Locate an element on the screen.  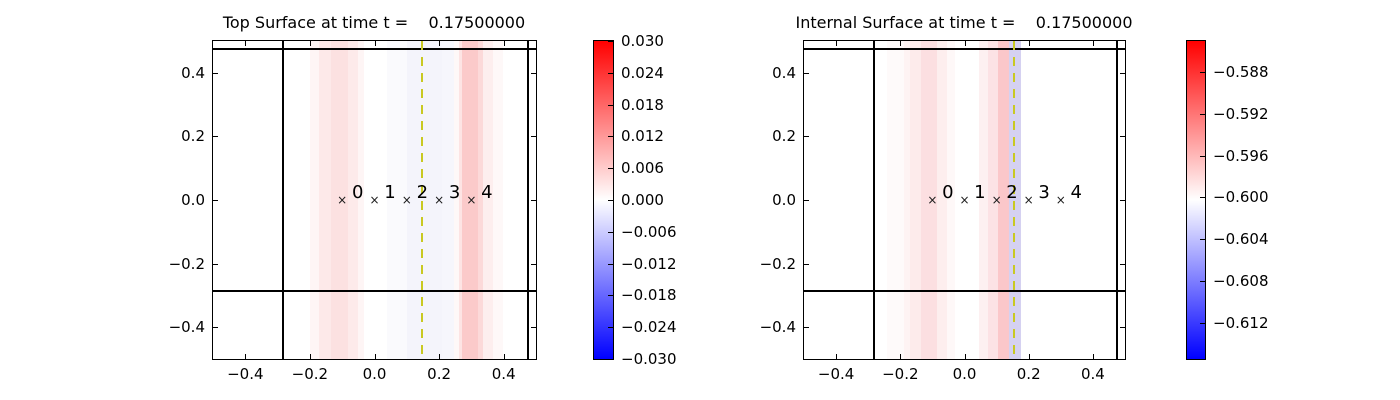
colorbar-tick-label: −0.592 is located at coordinates (1241, 113).